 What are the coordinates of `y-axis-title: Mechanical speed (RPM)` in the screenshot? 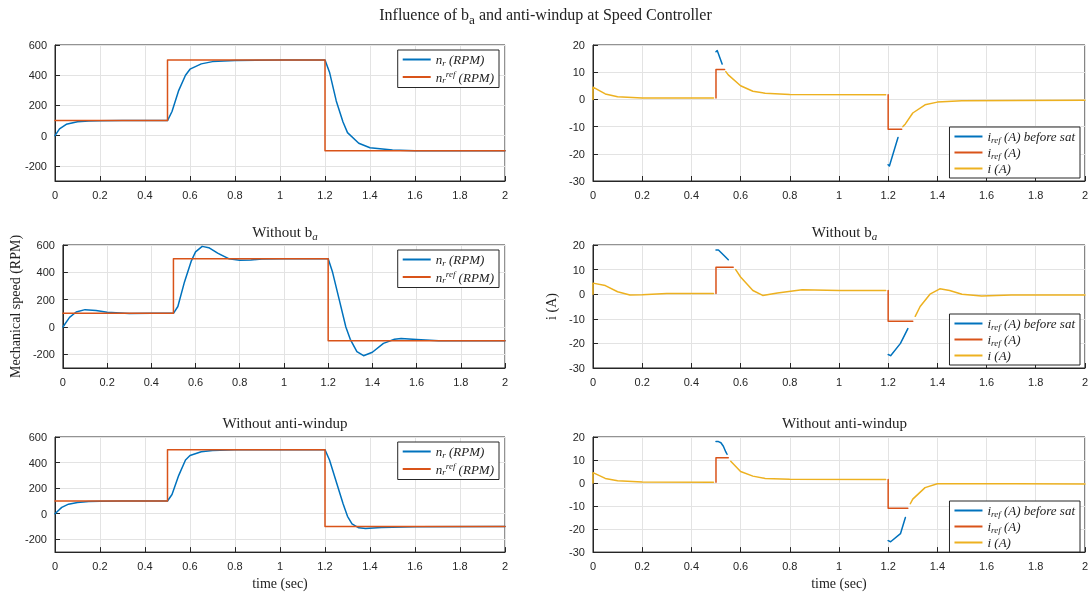 It's located at (15, 306).